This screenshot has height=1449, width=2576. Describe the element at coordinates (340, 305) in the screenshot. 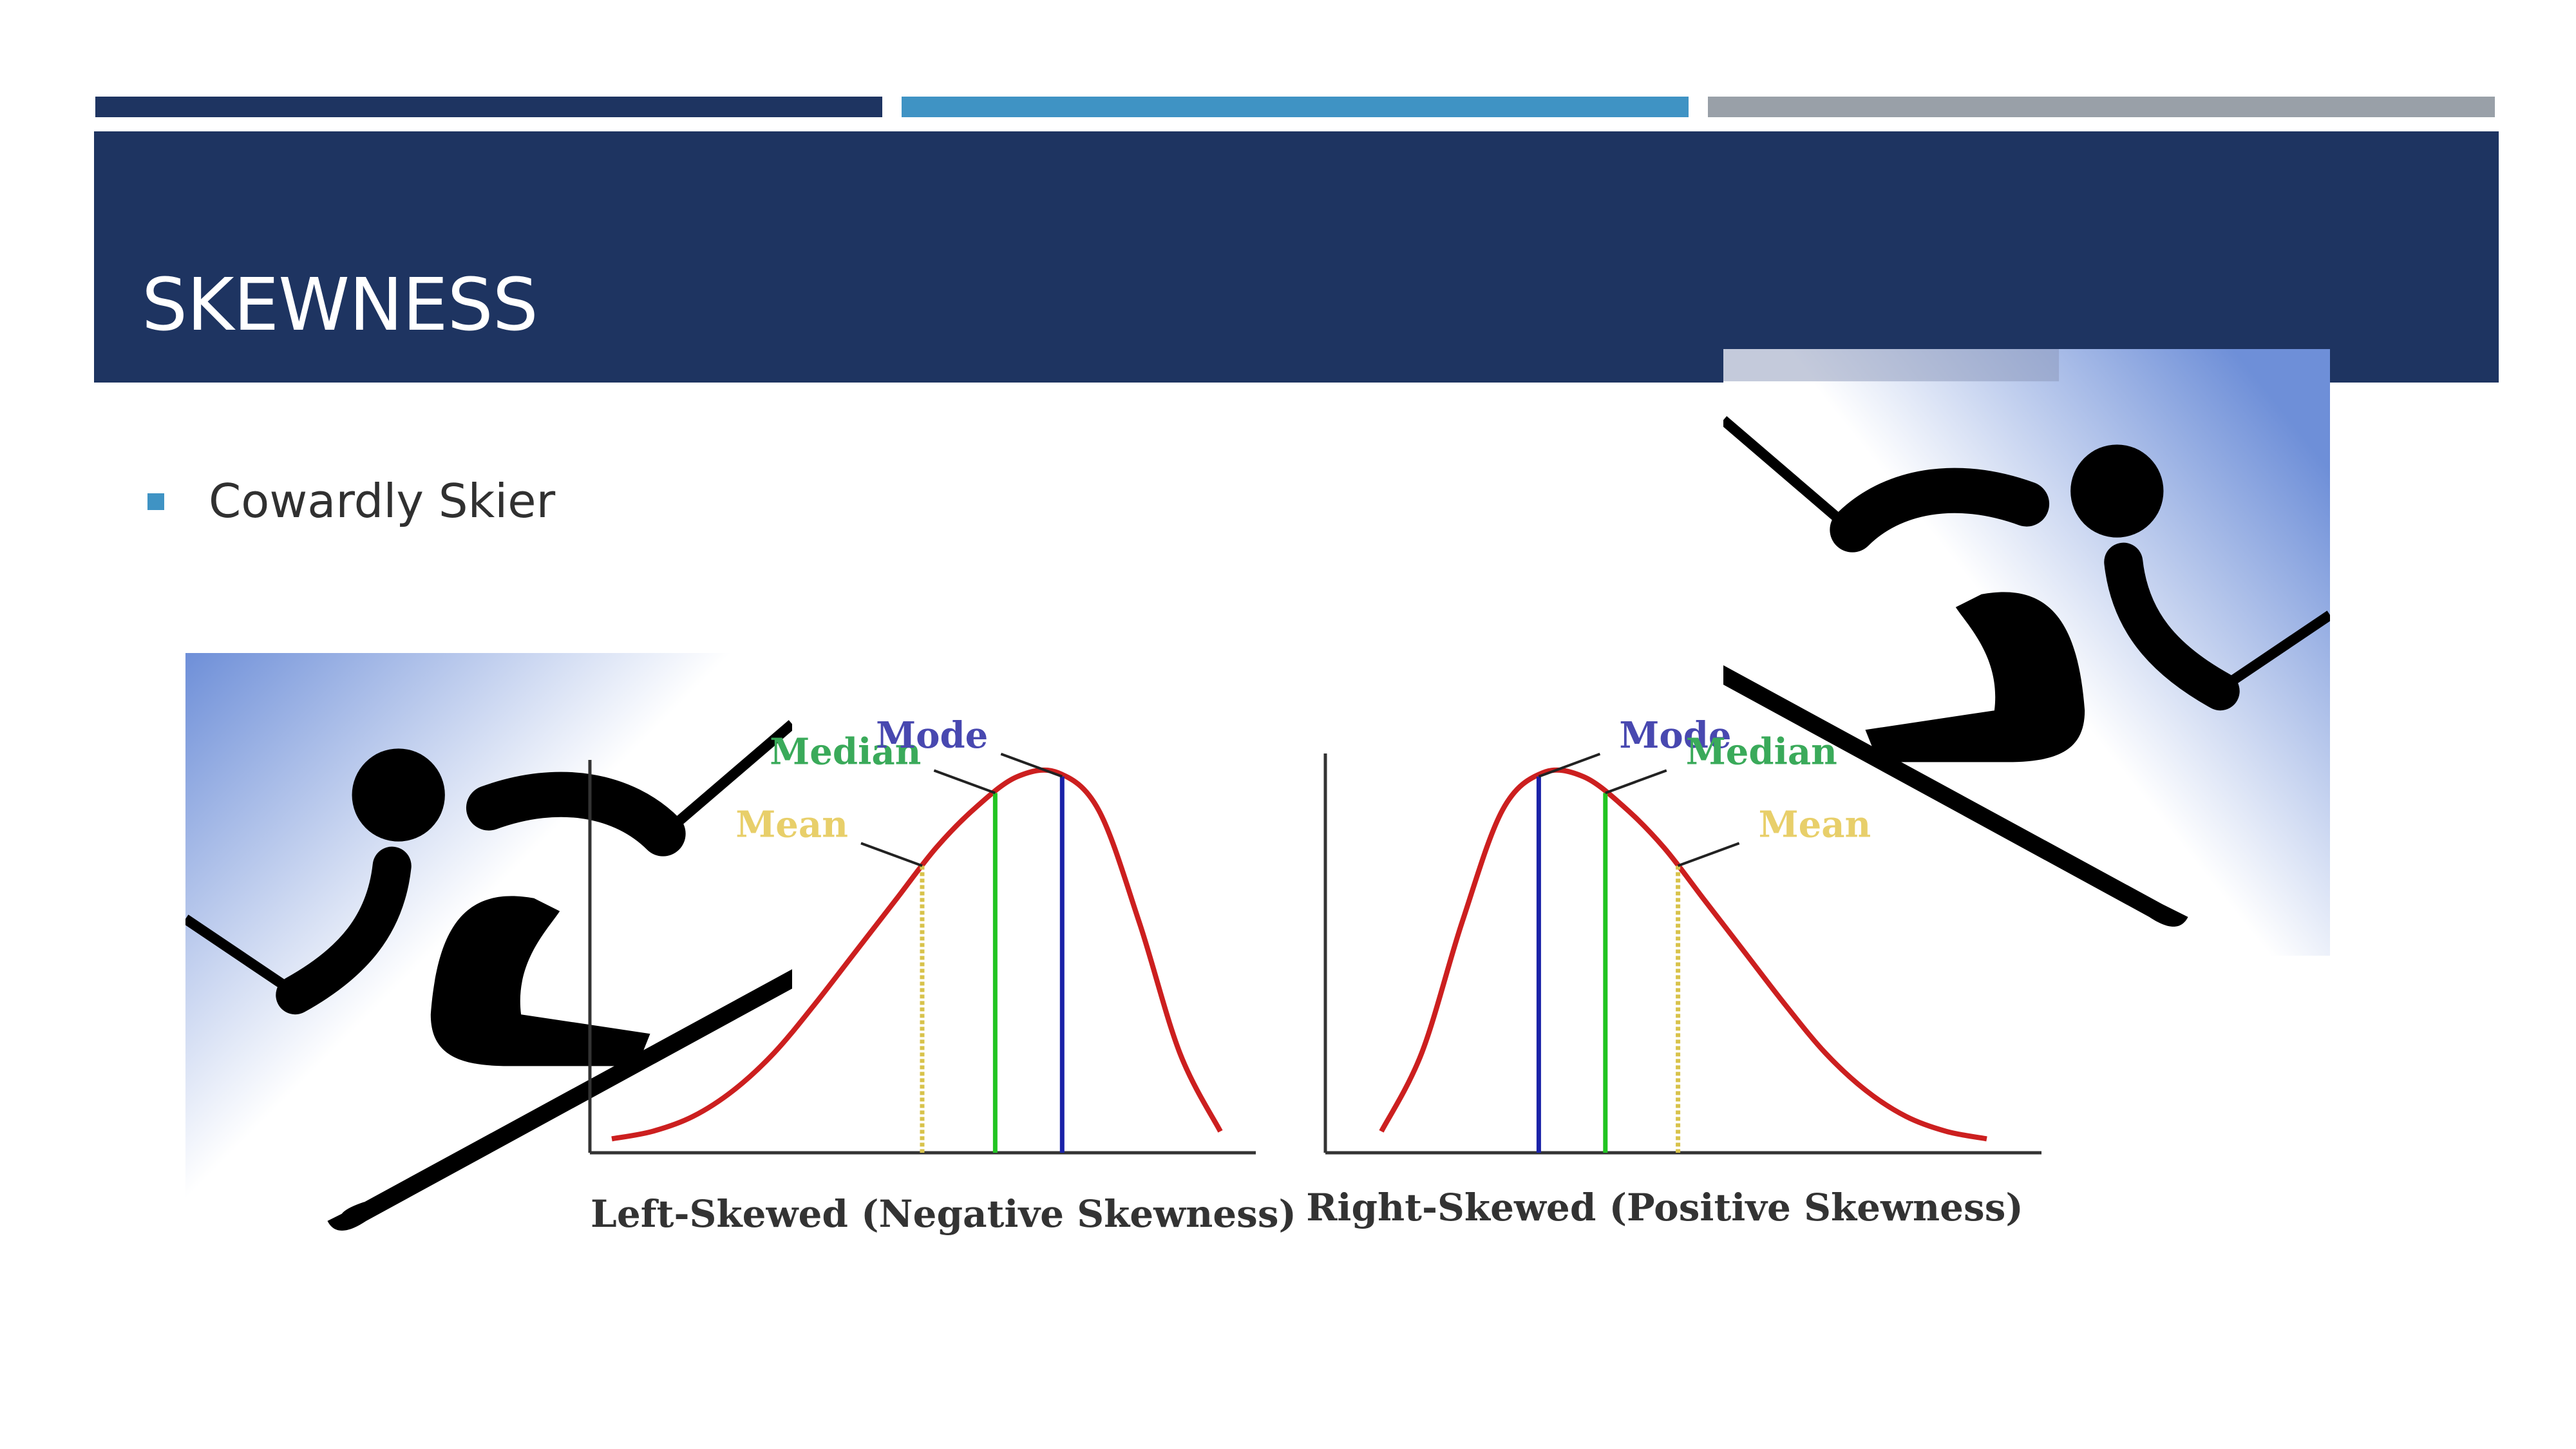

I see `slide-title: SKEWNESS` at that location.